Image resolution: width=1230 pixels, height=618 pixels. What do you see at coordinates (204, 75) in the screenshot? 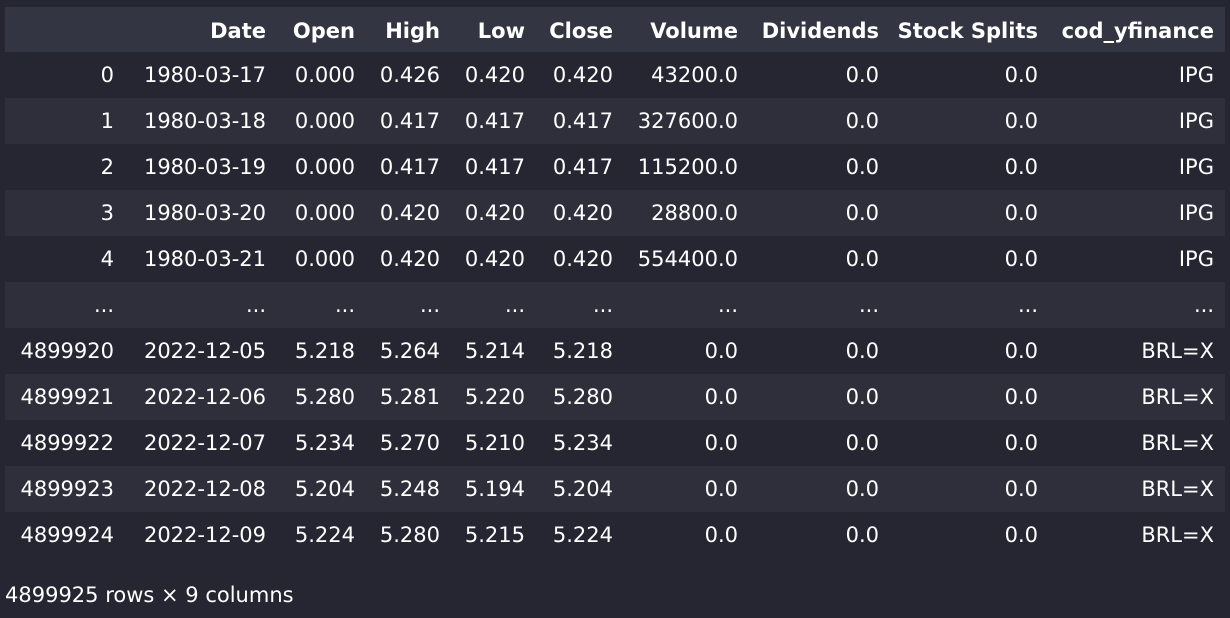
I see `cell-date: 1980-03-17` at bounding box center [204, 75].